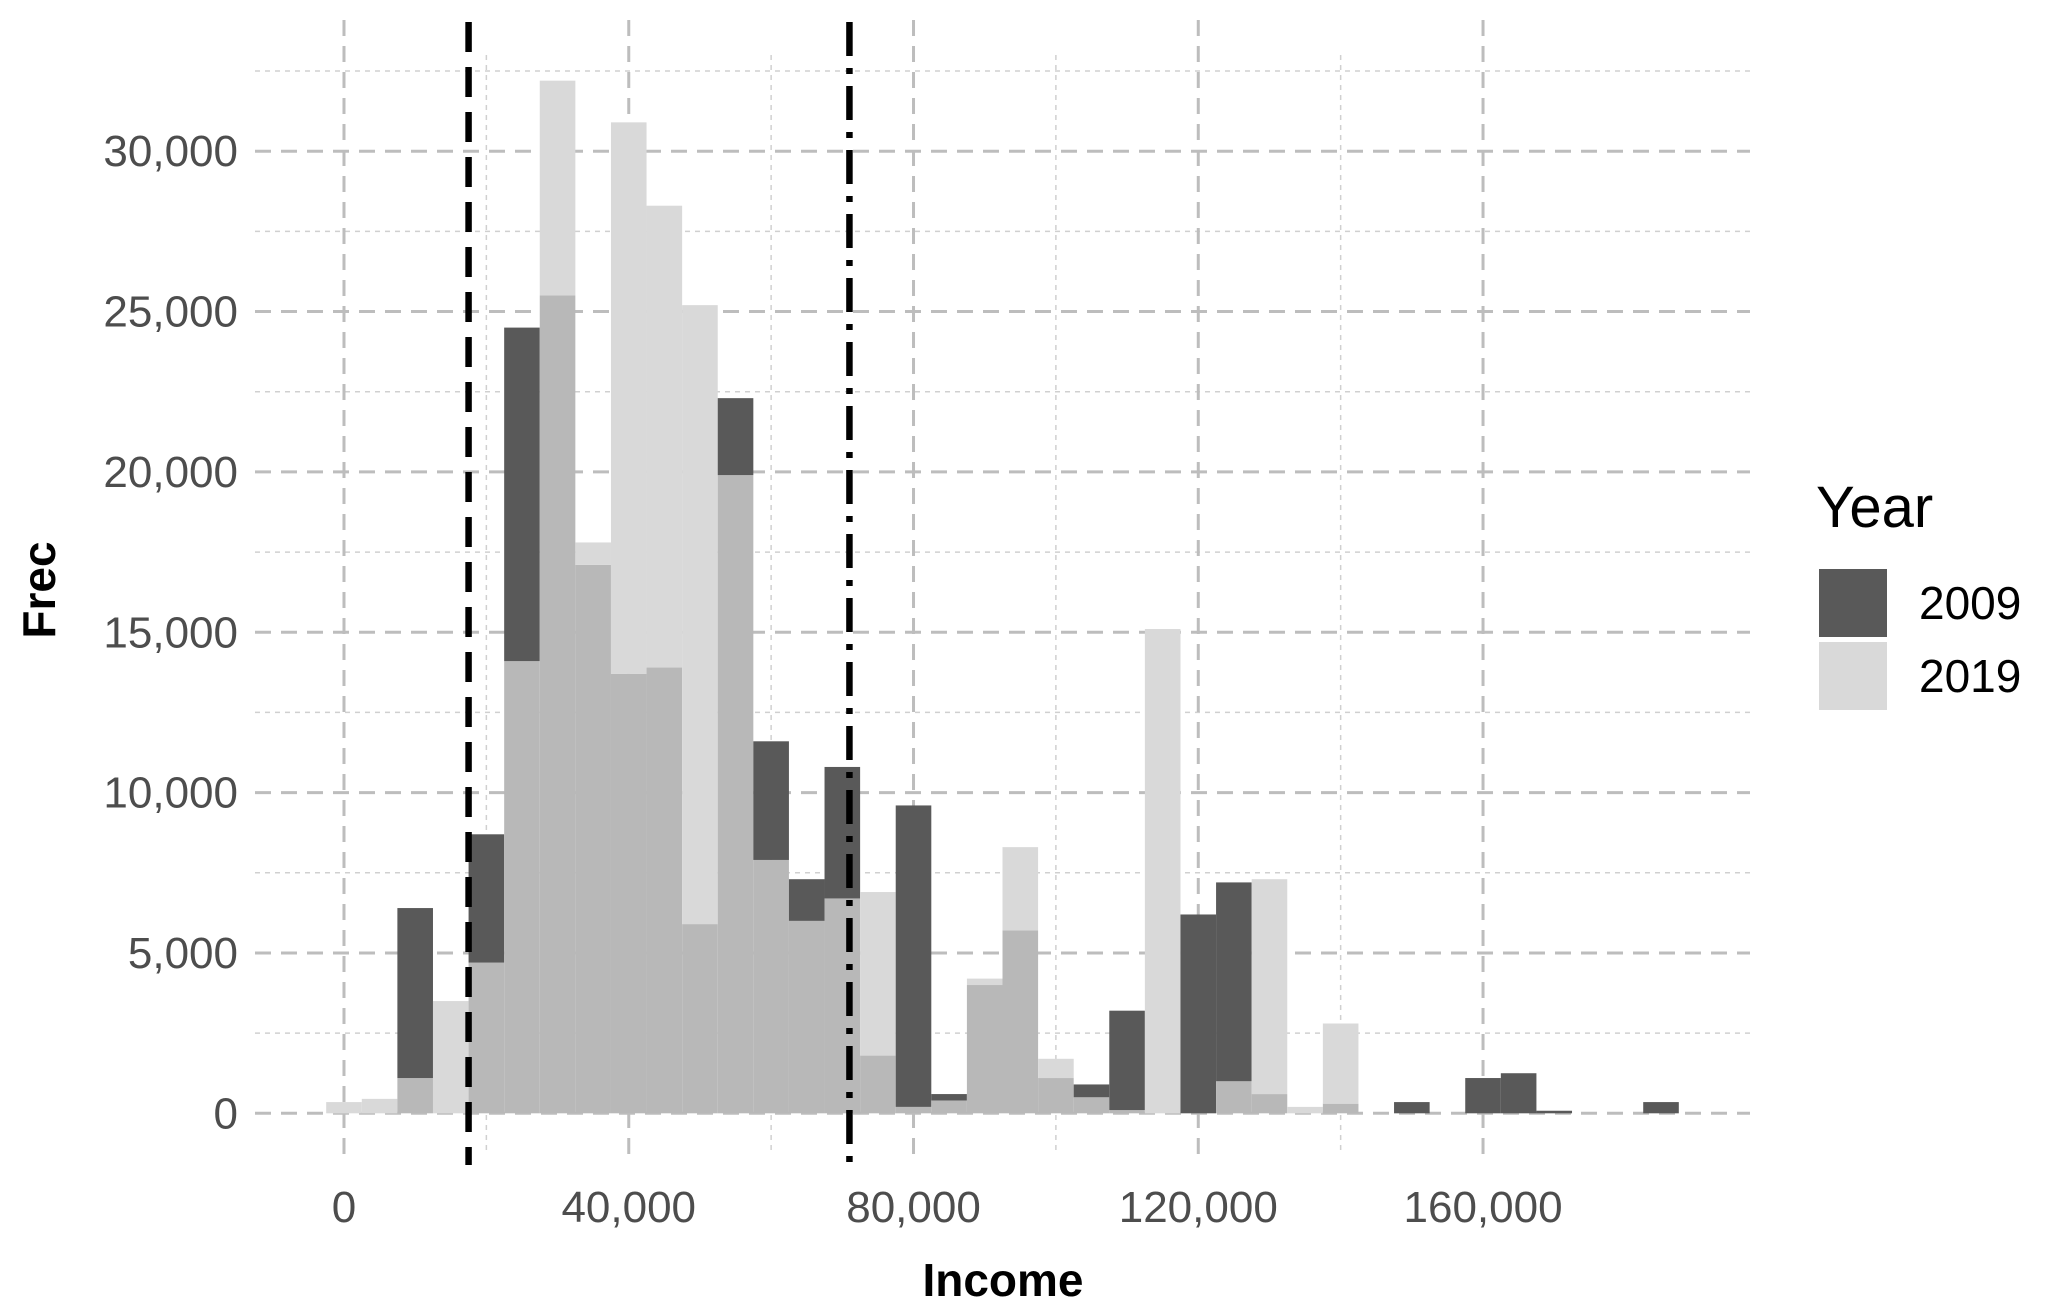 The width and height of the screenshot is (2055, 1299). I want to click on y-tick-label: 30,000, so click(170, 151).